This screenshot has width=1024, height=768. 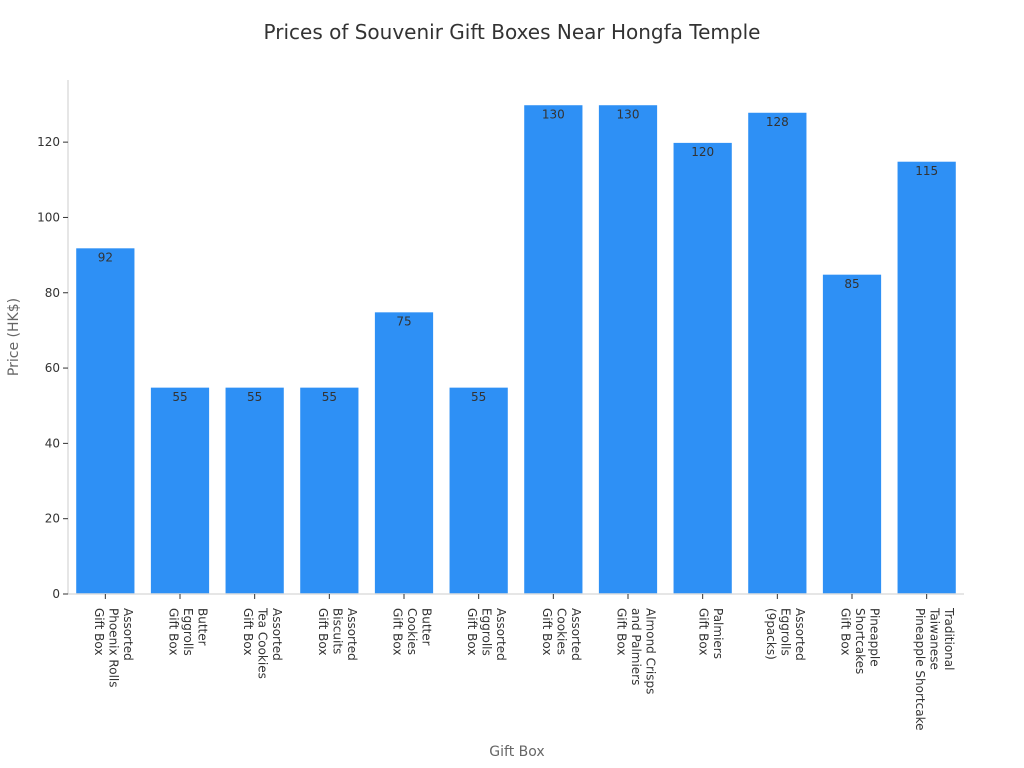 What do you see at coordinates (52, 519) in the screenshot?
I see `y-tick-label: 20` at bounding box center [52, 519].